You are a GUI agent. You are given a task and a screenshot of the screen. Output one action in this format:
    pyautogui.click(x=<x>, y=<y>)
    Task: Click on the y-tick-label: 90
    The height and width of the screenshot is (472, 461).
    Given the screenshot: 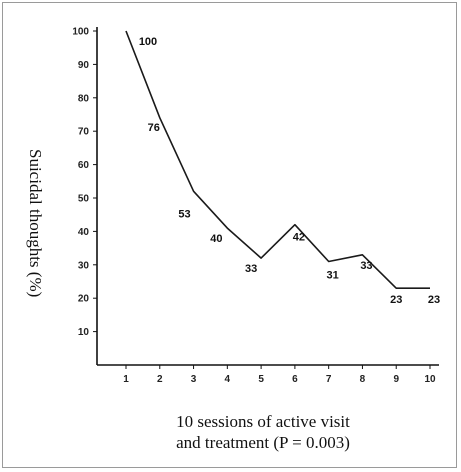 What is the action you would take?
    pyautogui.click(x=84, y=65)
    